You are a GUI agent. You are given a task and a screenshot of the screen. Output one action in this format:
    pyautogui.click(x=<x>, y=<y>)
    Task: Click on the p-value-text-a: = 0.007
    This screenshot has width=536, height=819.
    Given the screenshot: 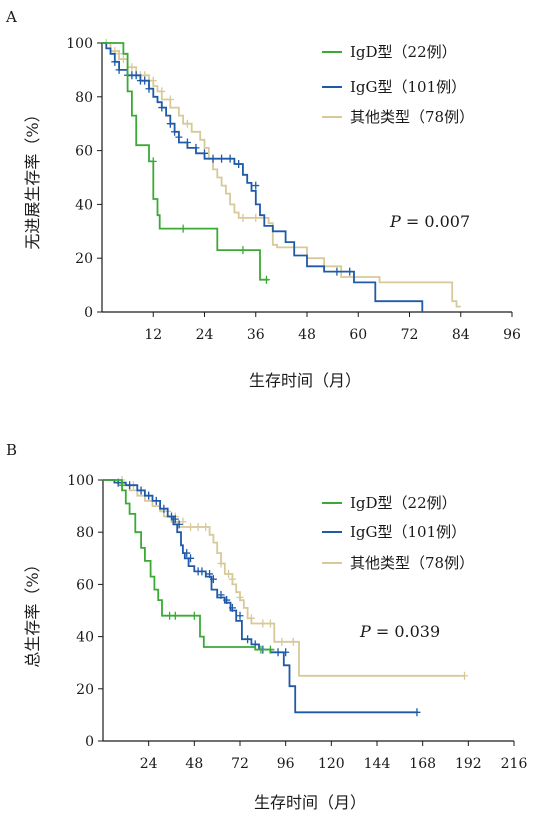 What is the action you would take?
    pyautogui.click(x=435, y=221)
    